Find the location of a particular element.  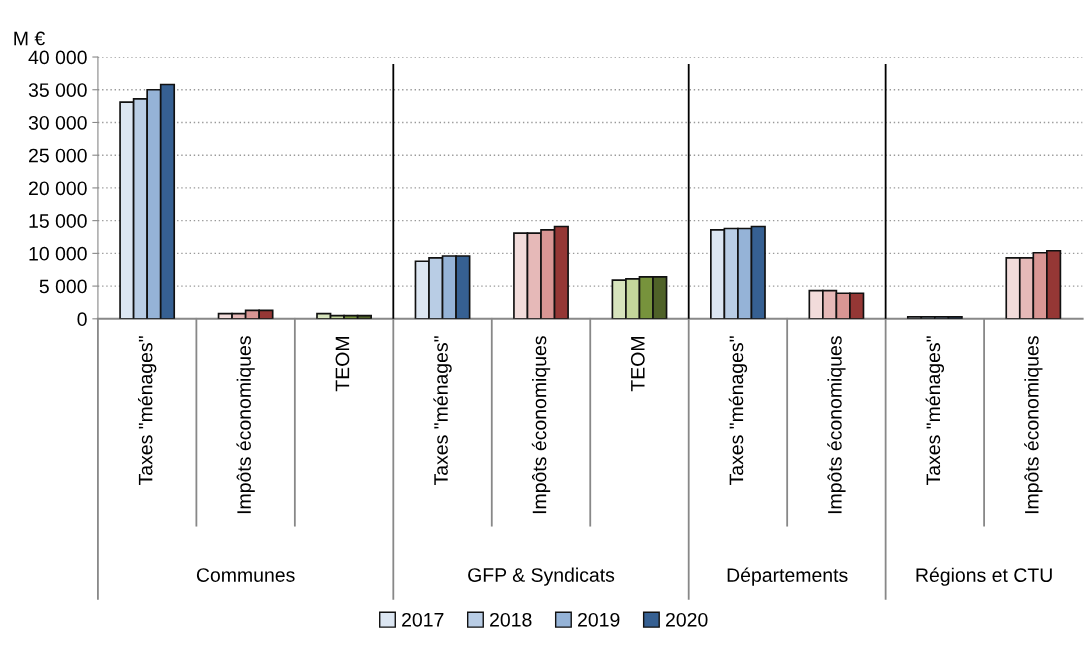

legend-label: 2018 is located at coordinates (511, 619).